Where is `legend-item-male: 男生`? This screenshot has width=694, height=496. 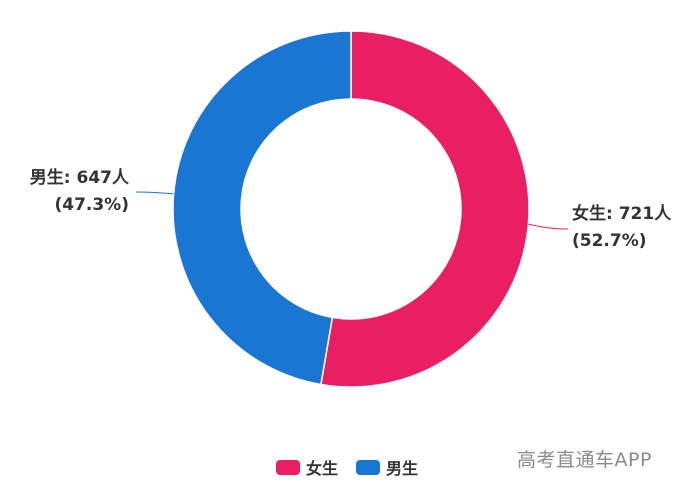 legend-item-male: 男生 is located at coordinates (387, 467).